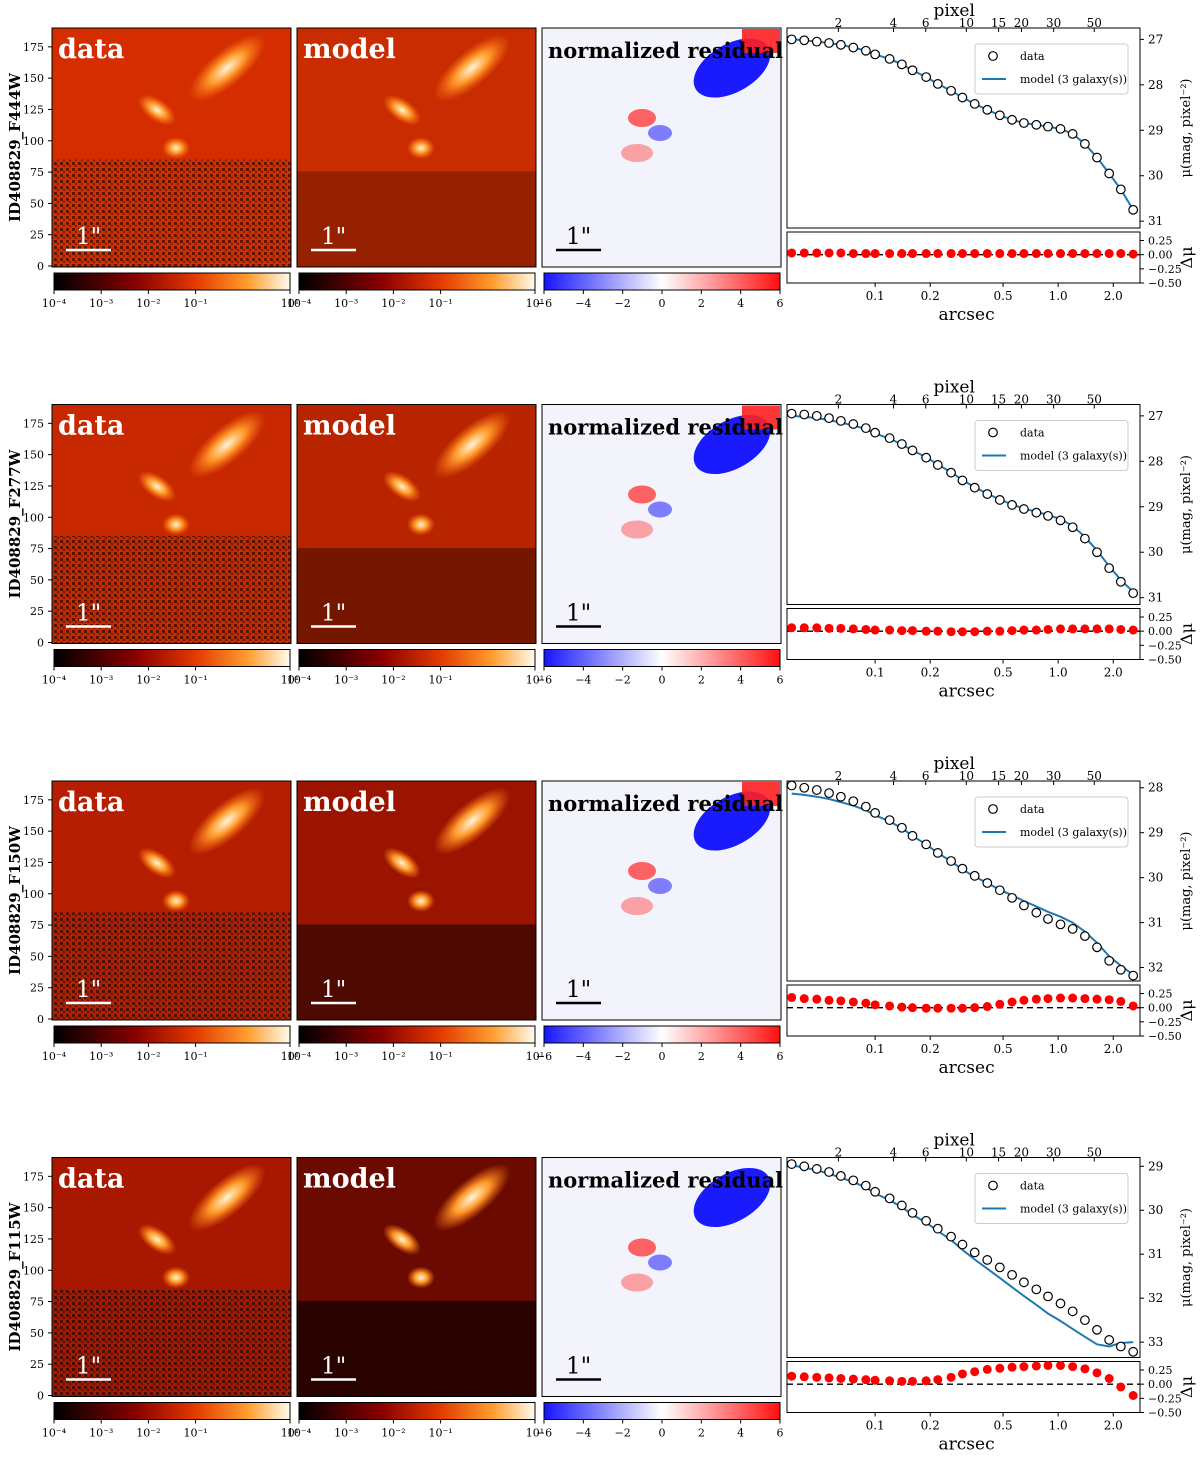  What do you see at coordinates (1165, 1398) in the screenshot?
I see `residual-tick-label: −0.25` at bounding box center [1165, 1398].